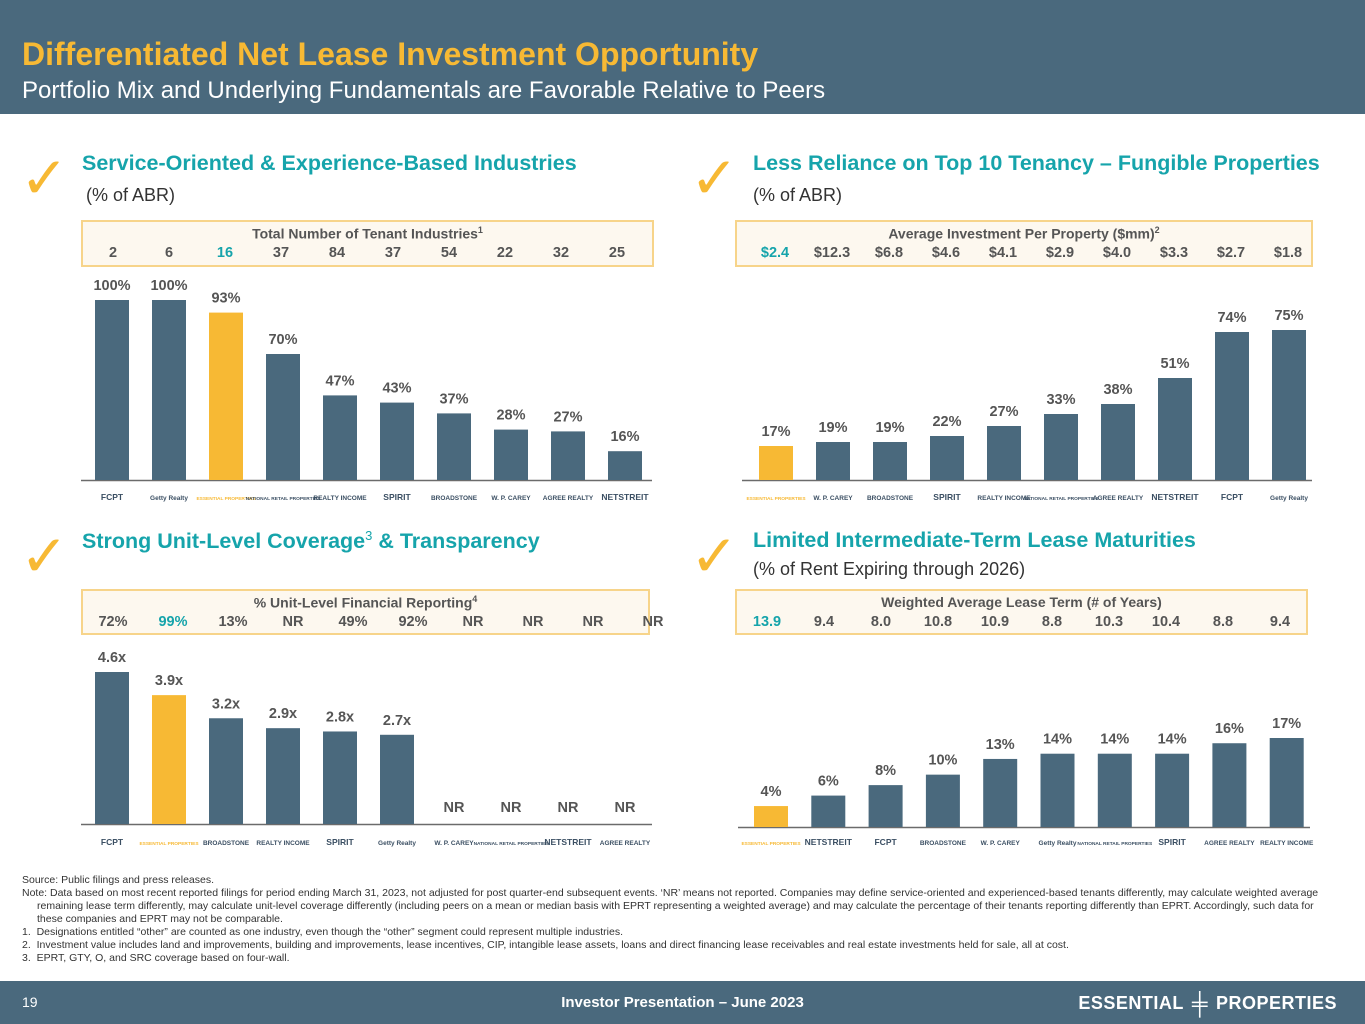  What do you see at coordinates (396, 389) in the screenshot?
I see `data-label: 43%` at bounding box center [396, 389].